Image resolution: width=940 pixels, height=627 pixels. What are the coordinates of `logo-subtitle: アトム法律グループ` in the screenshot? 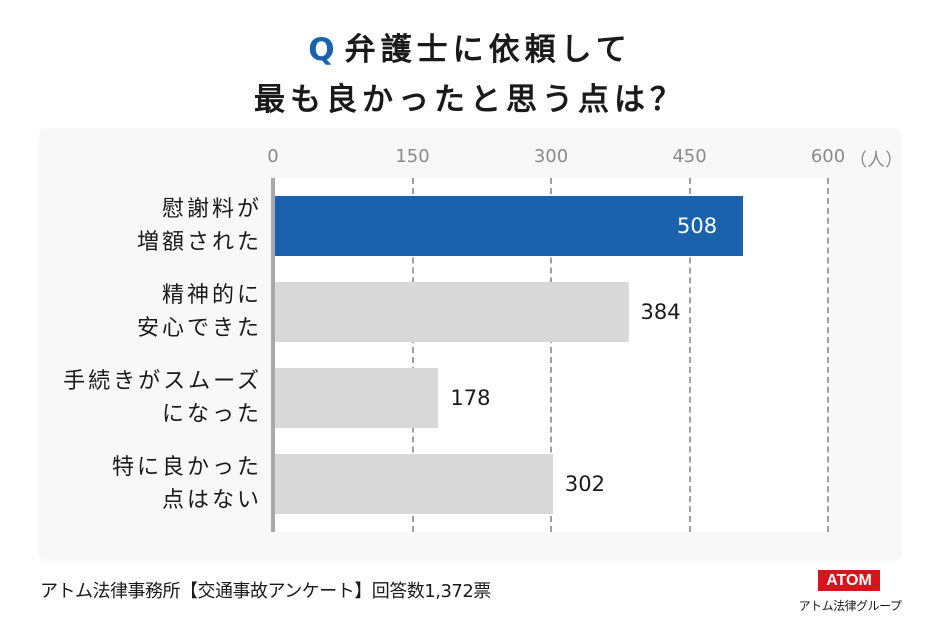 It's located at (850, 606).